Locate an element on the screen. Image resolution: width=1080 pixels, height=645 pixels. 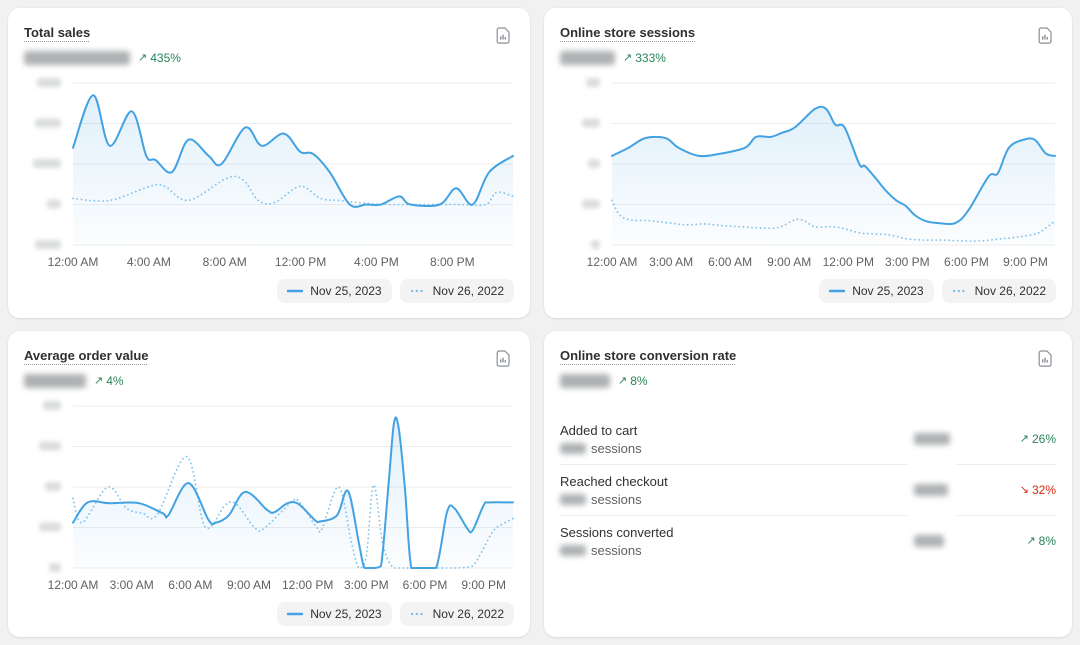
x-axis-tick-label: 9:00 AM is located at coordinates (789, 262).